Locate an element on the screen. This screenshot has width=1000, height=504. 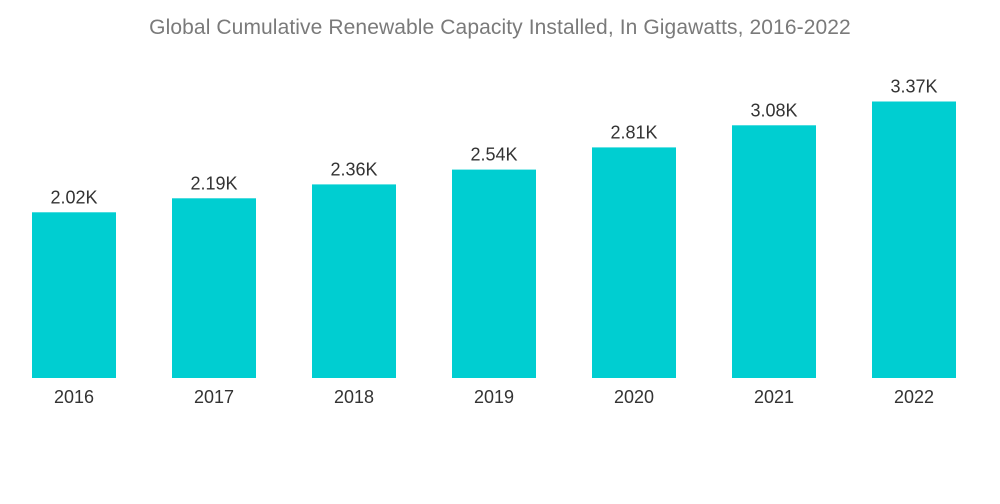
bar-2018 is located at coordinates (354, 281).